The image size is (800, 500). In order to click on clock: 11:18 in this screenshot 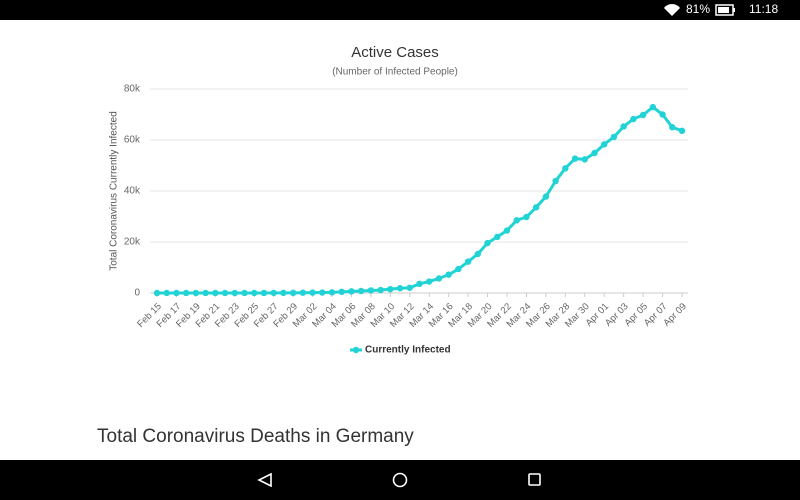, I will do `click(763, 9)`.